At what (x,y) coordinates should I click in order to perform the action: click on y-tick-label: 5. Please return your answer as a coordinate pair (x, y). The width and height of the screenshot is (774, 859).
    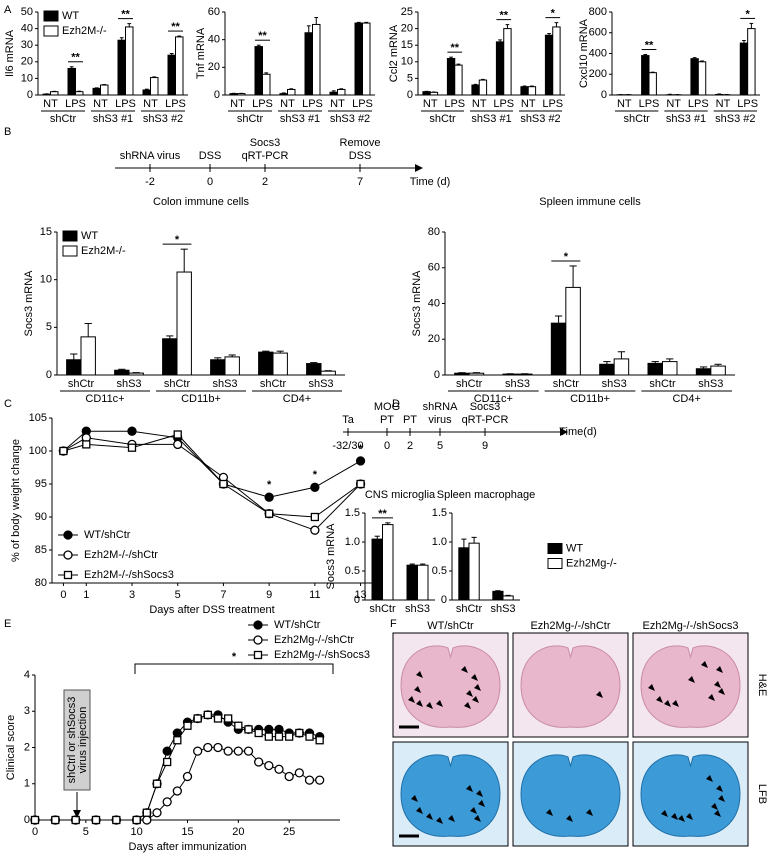
    Looking at the image, I should click on (49, 327).